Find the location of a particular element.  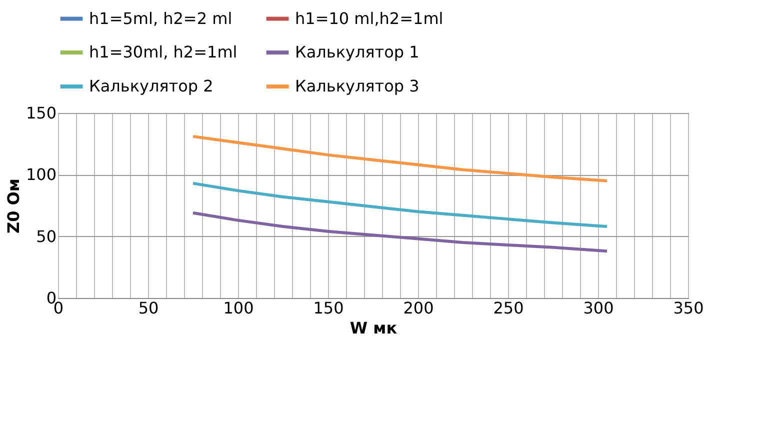

x-tick-label: 250 is located at coordinates (508, 308).